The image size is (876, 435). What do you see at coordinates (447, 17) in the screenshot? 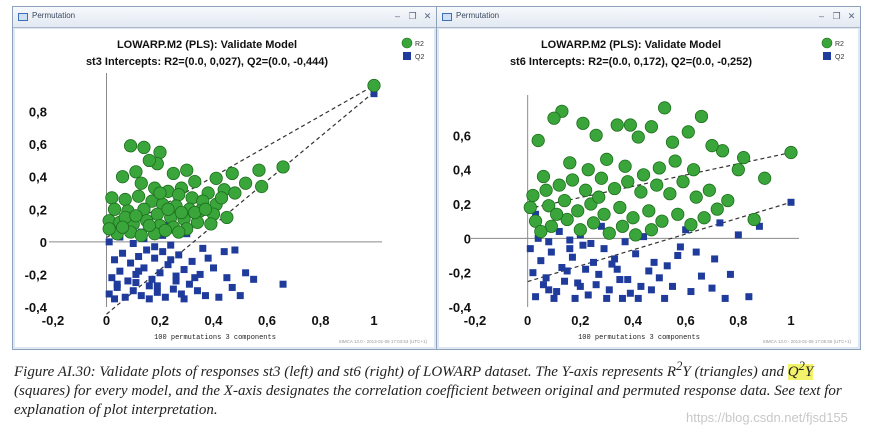
I see `window-app-icon` at bounding box center [447, 17].